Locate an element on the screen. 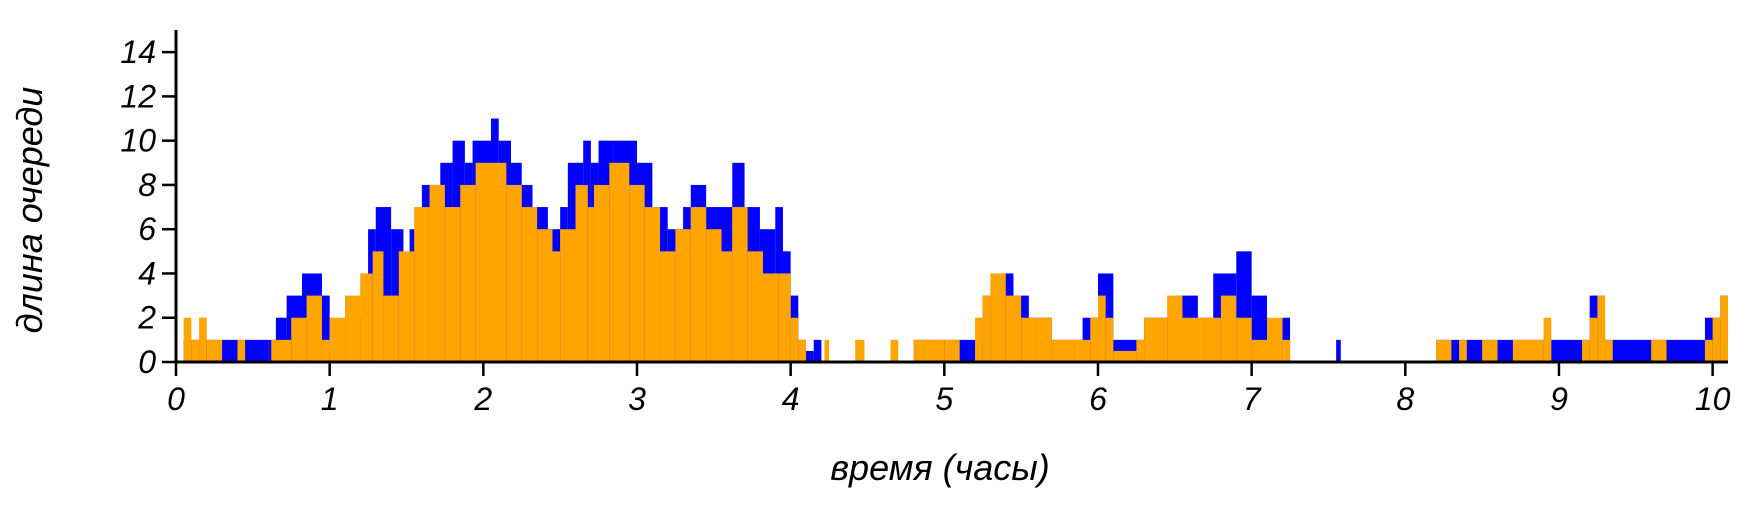  x-tick-label: 5 is located at coordinates (944, 399).